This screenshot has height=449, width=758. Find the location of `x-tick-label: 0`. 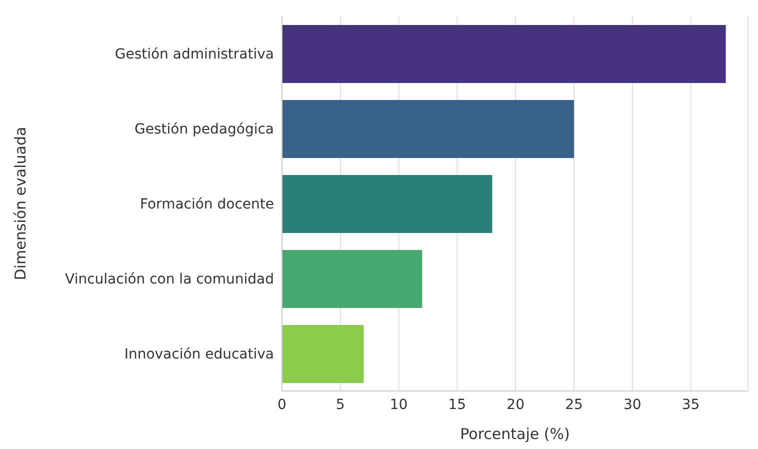

x-tick-label: 0 is located at coordinates (282, 404).